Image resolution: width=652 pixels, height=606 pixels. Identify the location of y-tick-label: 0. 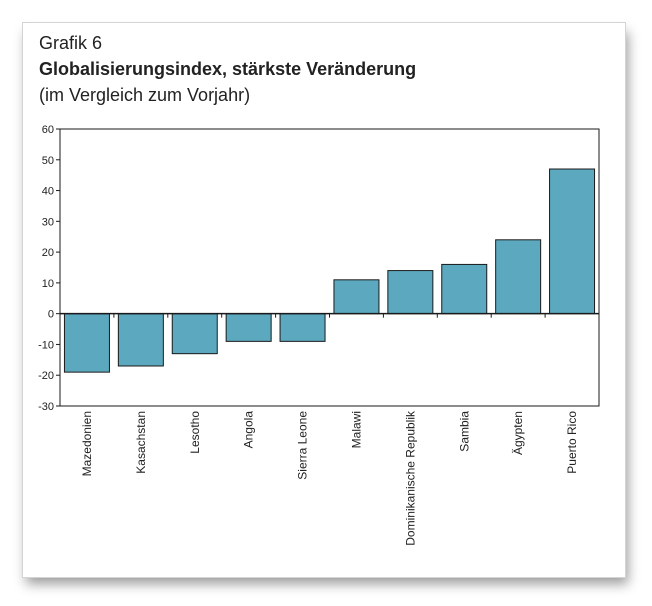
(51, 315).